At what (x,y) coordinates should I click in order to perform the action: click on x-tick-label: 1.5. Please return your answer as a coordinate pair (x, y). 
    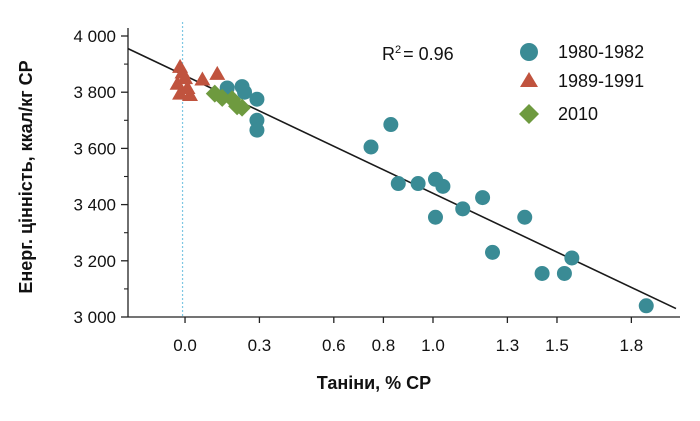
    Looking at the image, I should click on (557, 345).